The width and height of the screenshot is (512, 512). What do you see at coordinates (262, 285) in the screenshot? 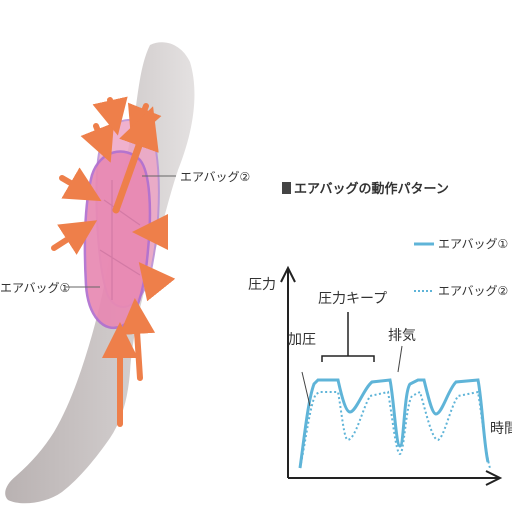
I see `y-axis-label: 圧力` at bounding box center [262, 285].